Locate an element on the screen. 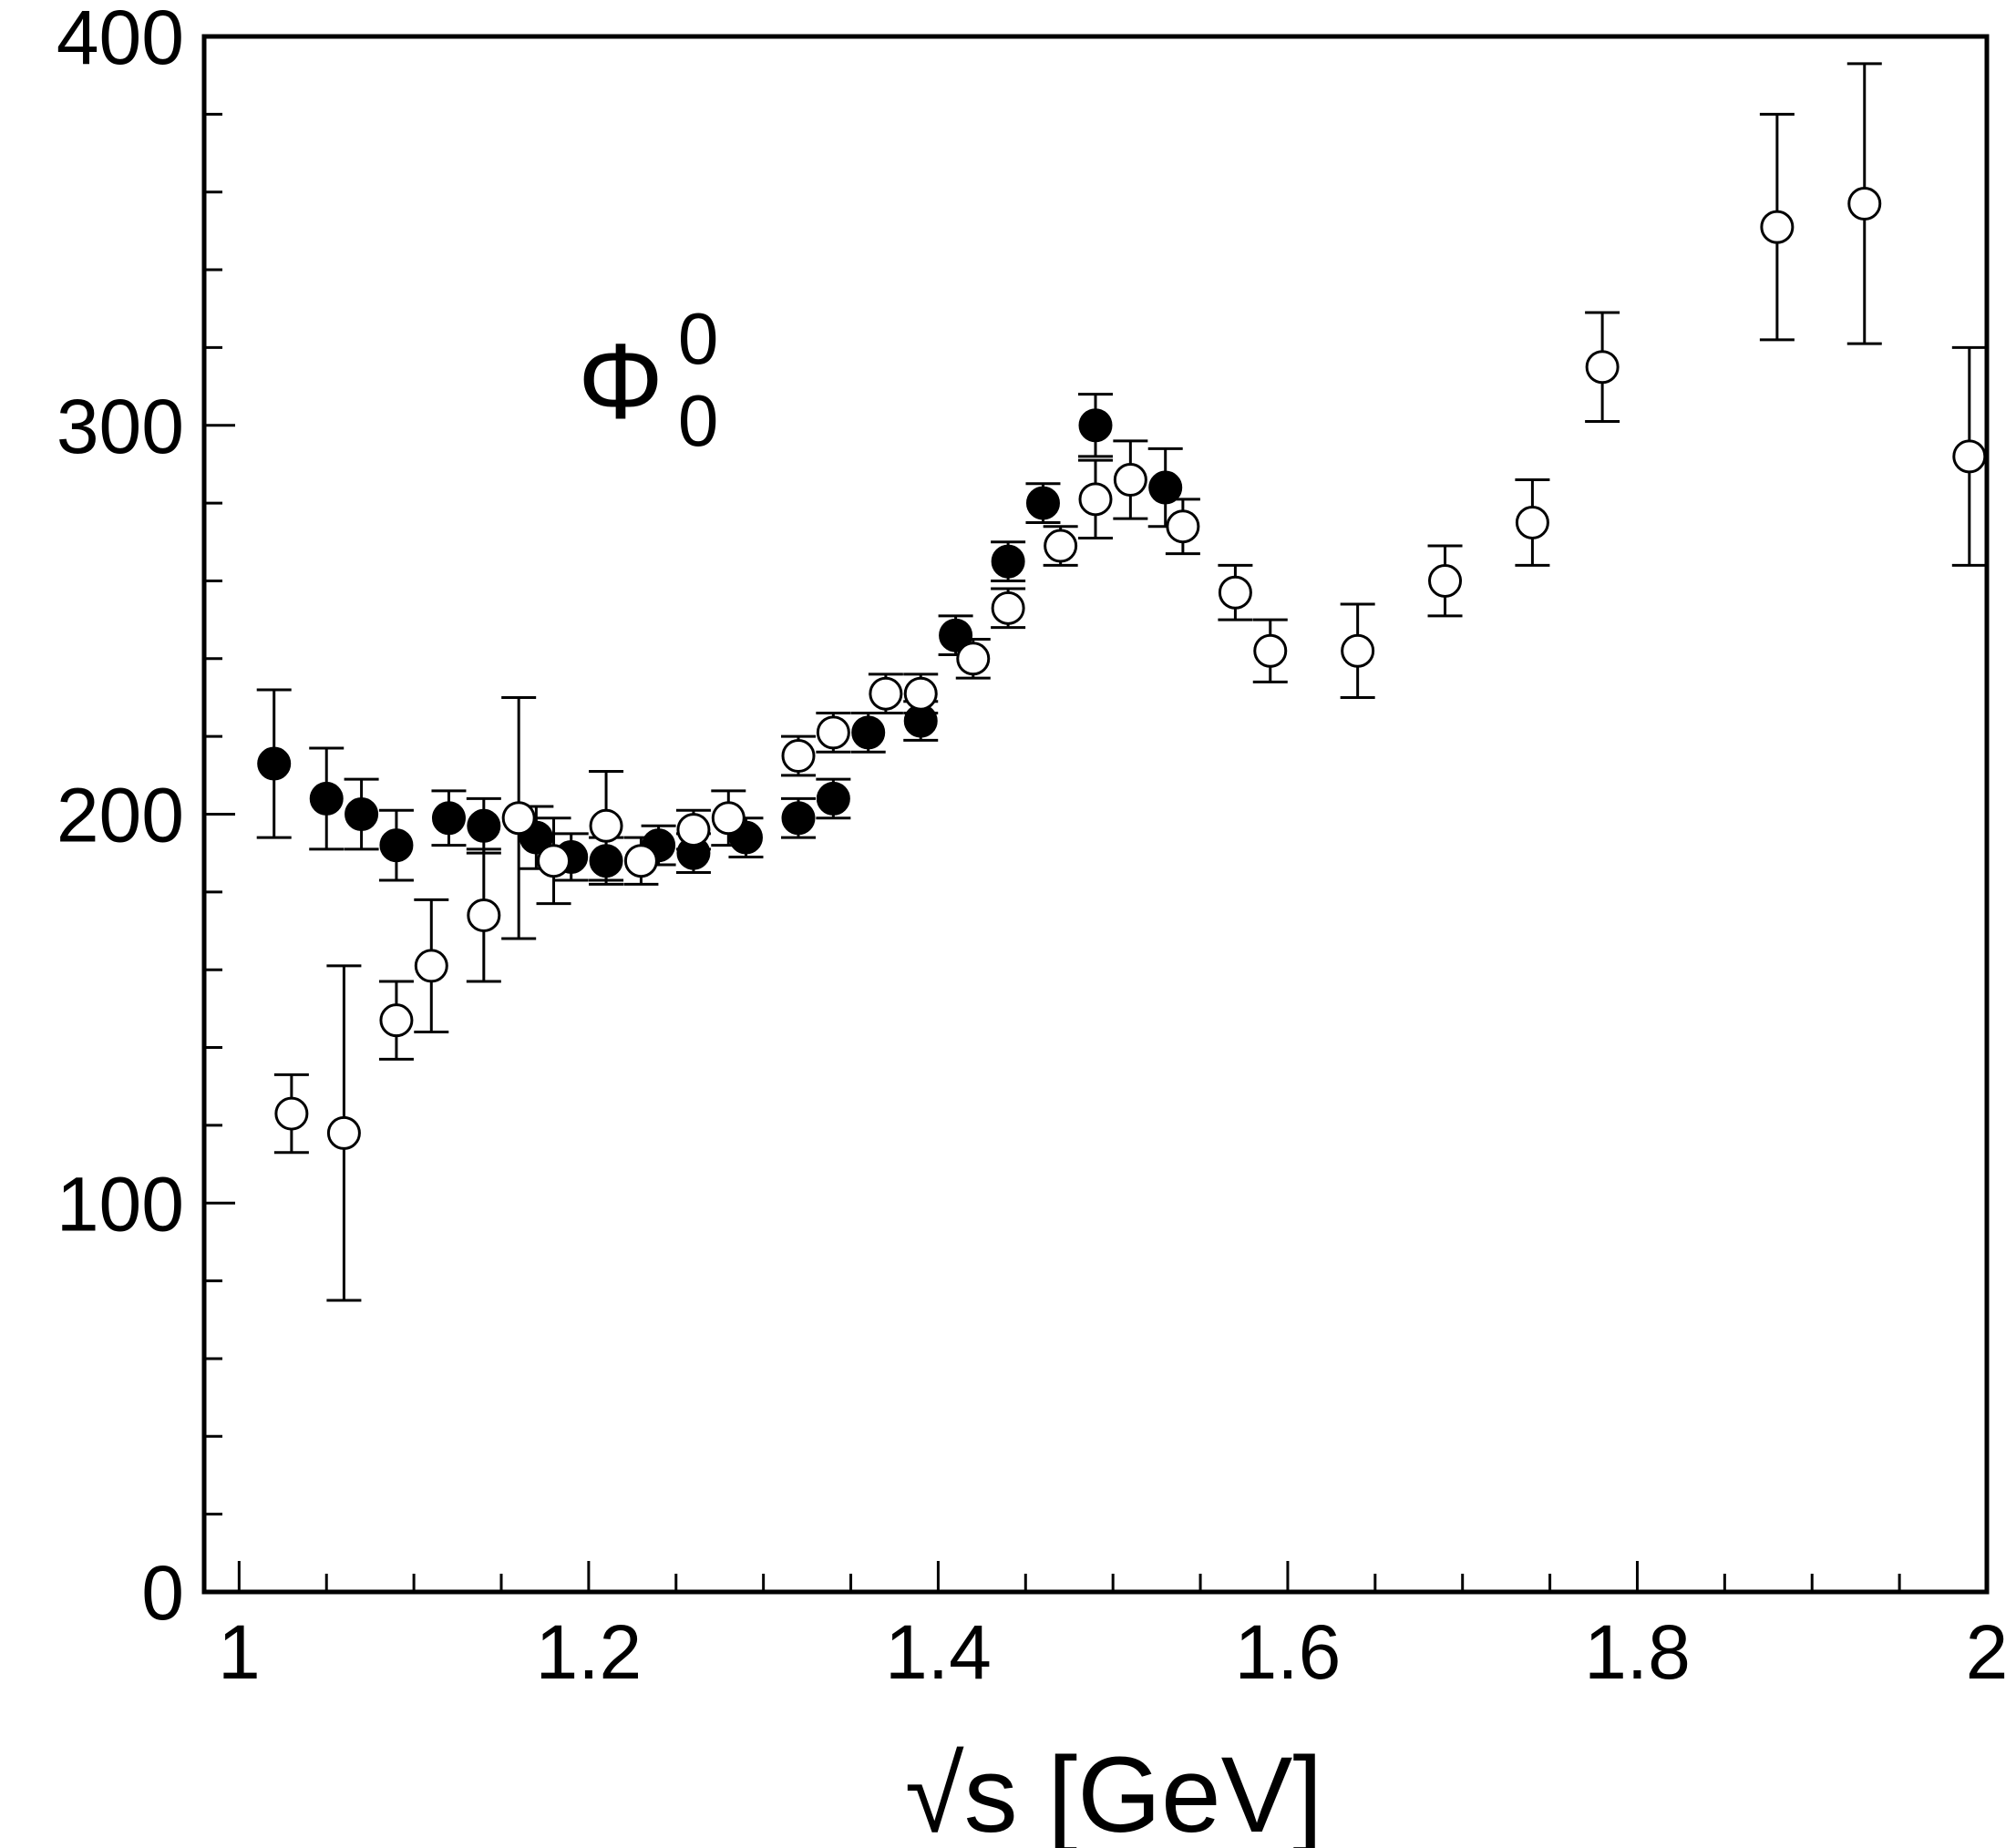 The height and width of the screenshot is (1848, 2016). x-tick-label: 1.8 is located at coordinates (1638, 1652).